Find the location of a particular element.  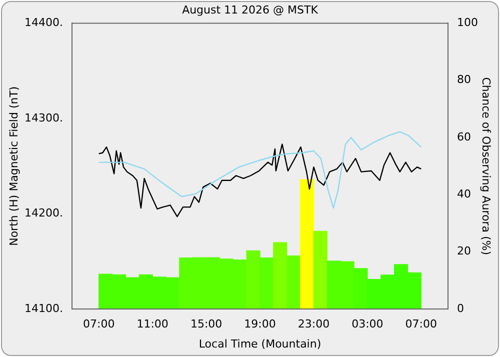

y2-tick-label: 20 is located at coordinates (464, 251).